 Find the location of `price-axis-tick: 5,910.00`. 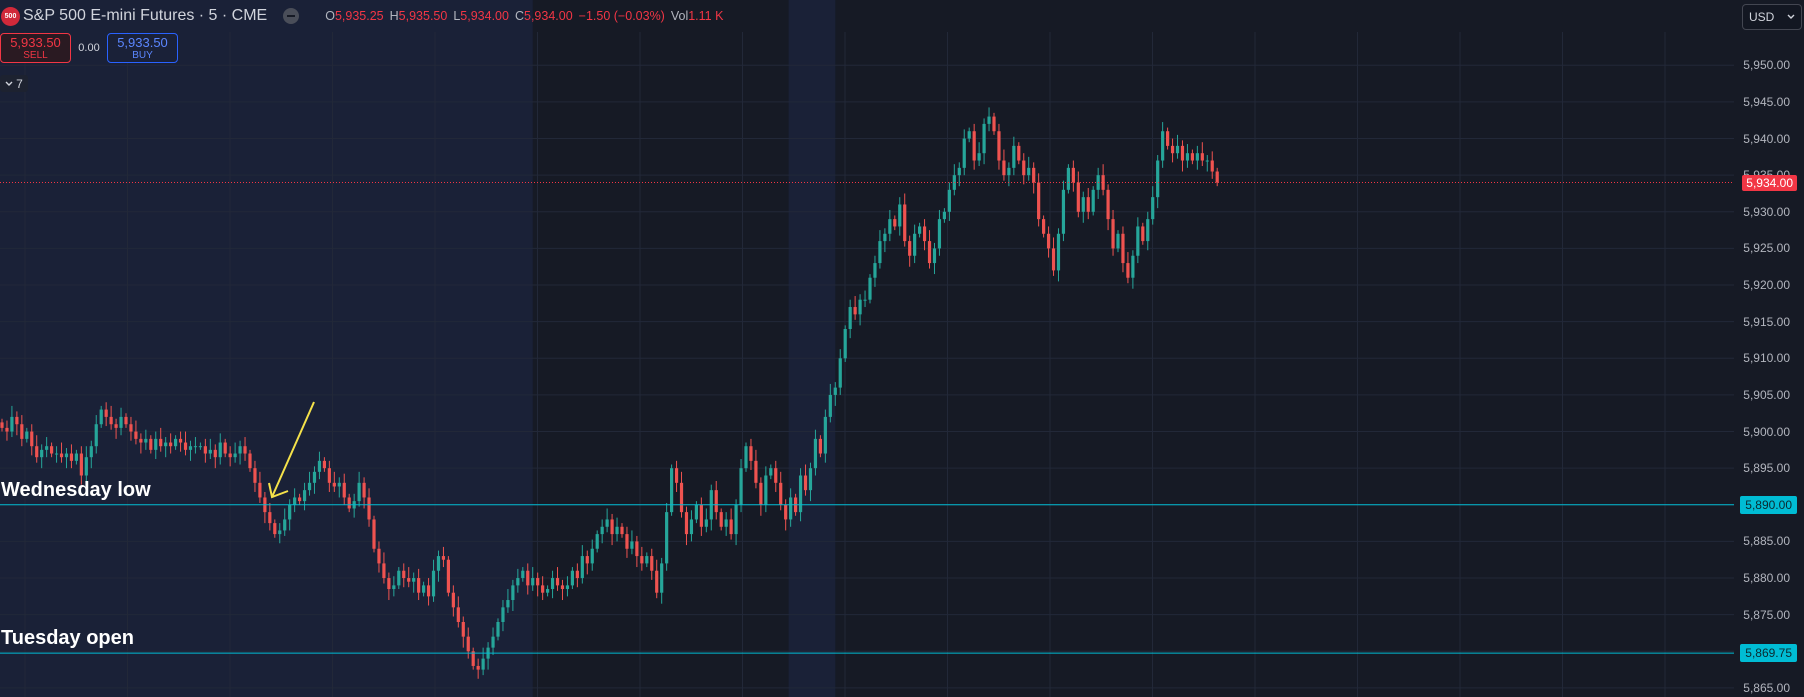

price-axis-tick: 5,910.00 is located at coordinates (1766, 358).